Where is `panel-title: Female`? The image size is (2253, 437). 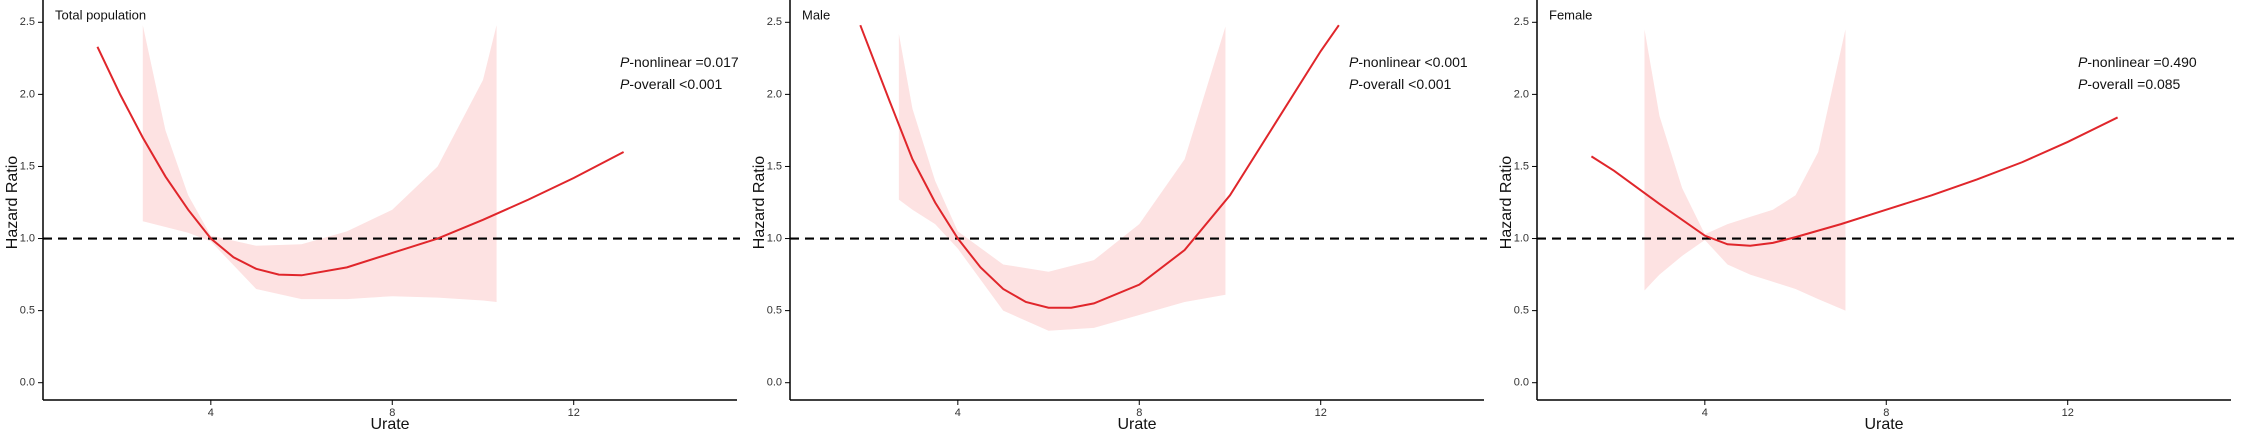
panel-title: Female is located at coordinates (1570, 14).